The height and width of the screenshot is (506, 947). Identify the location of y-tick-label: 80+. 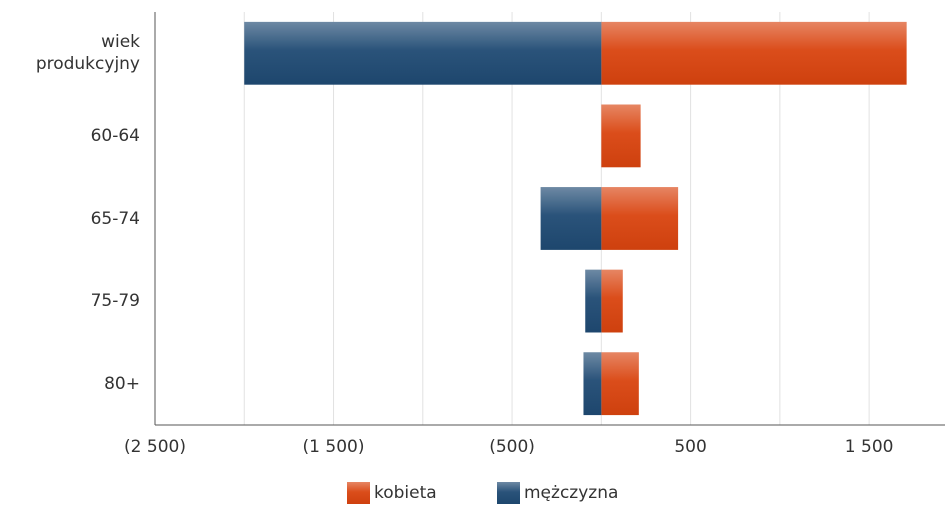
(122, 383).